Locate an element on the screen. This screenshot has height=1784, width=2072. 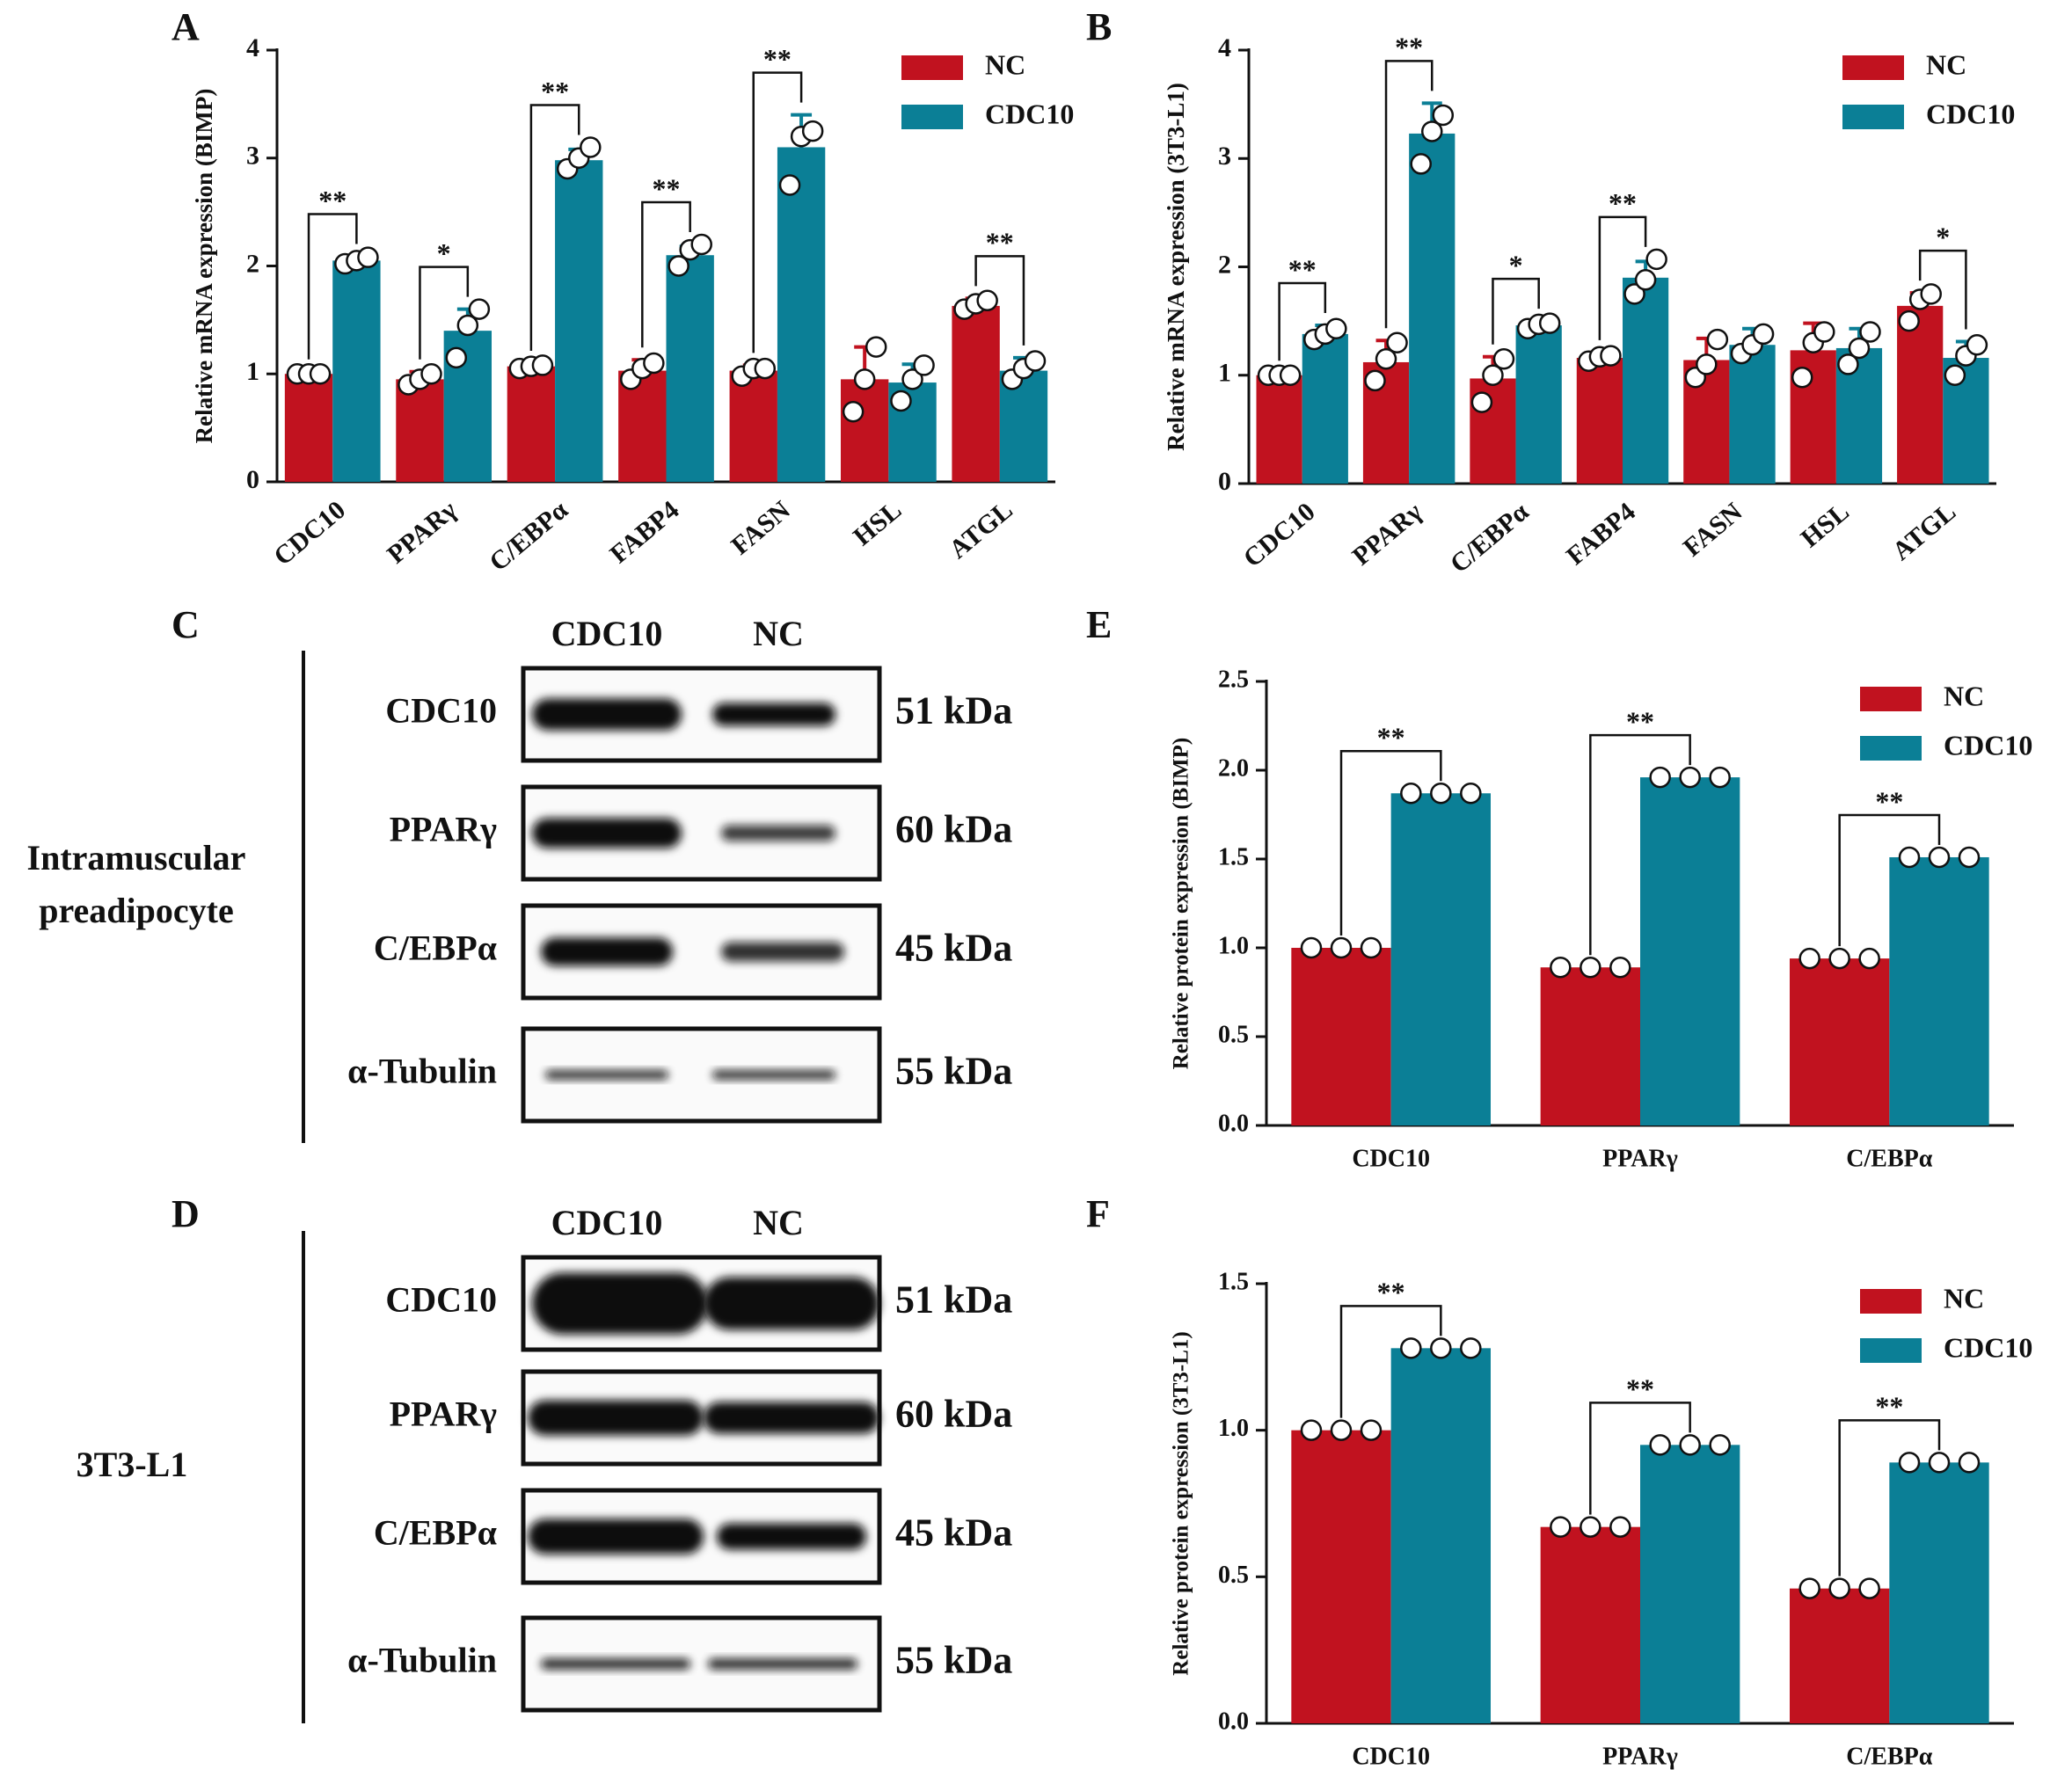
panel-label: F is located at coordinates (1098, 1213).